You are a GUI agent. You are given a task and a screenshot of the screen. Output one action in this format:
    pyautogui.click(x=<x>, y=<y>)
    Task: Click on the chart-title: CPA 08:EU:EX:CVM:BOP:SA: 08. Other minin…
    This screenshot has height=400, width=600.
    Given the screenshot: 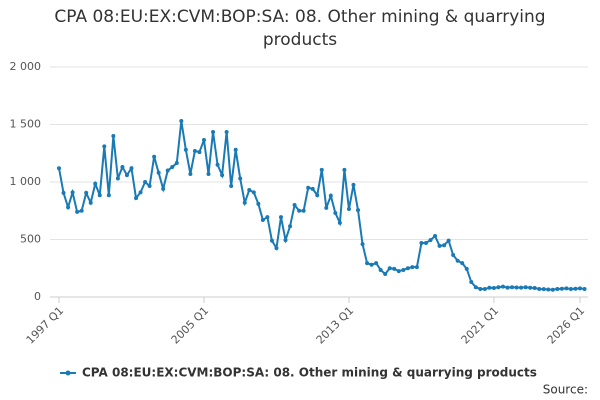 What is the action you would take?
    pyautogui.click(x=300, y=28)
    